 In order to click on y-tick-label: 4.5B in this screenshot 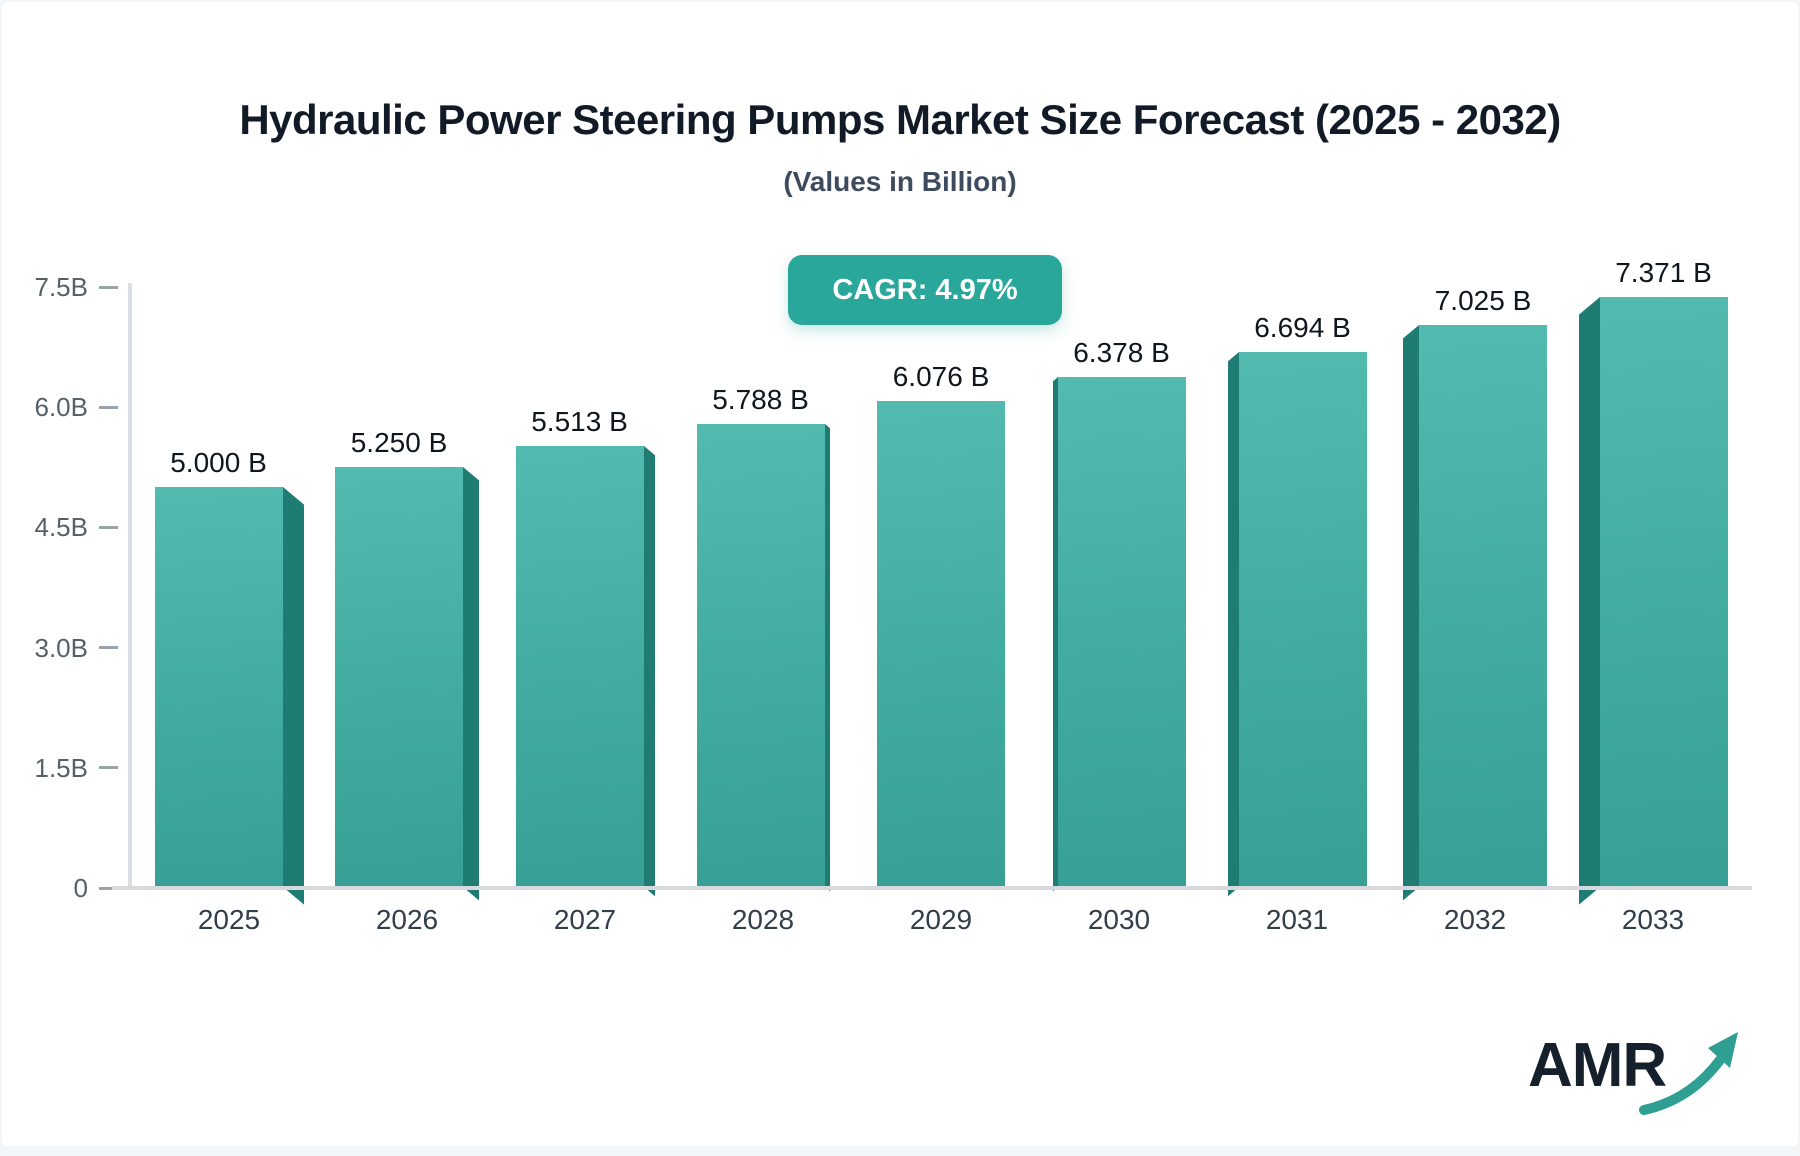, I will do `click(61, 527)`.